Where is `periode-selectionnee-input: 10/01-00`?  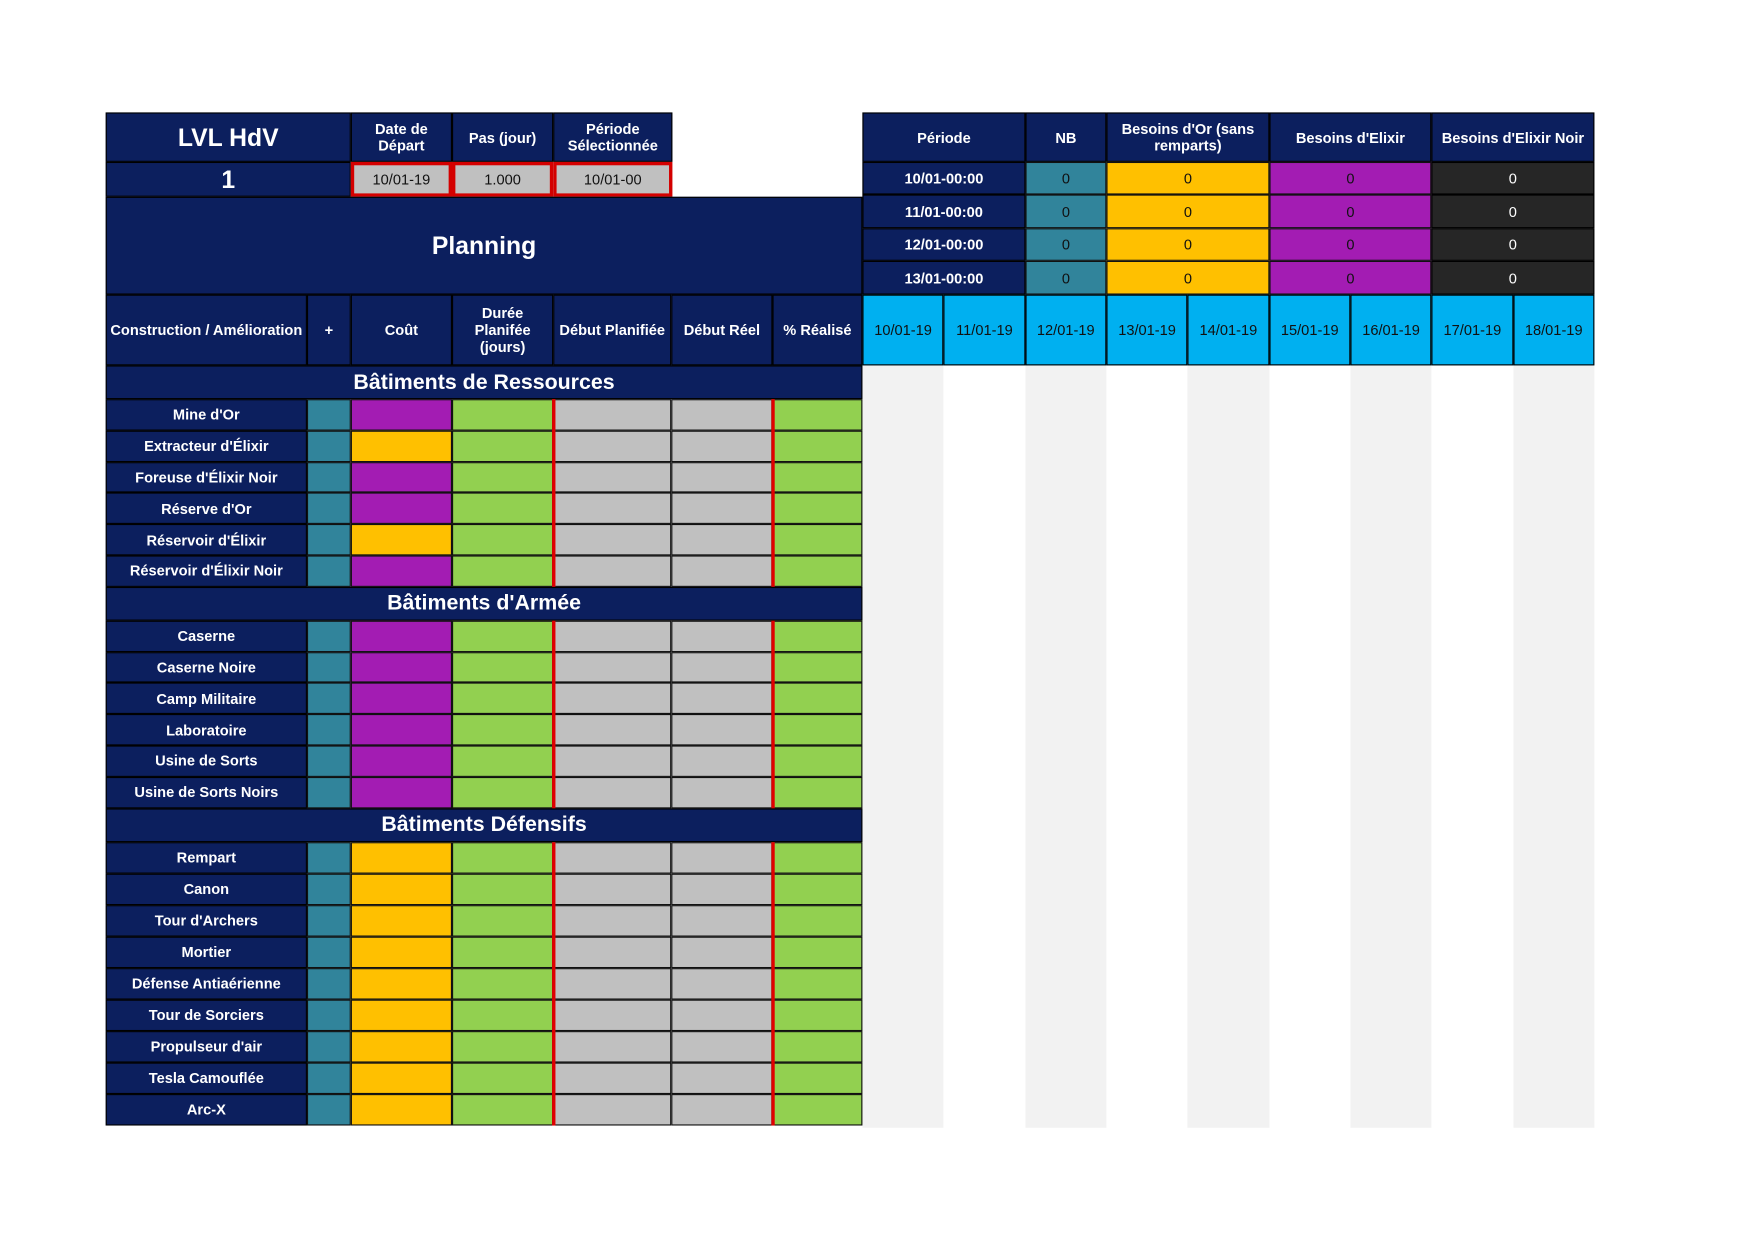
periode-selectionnee-input: 10/01-00 is located at coordinates (613, 179).